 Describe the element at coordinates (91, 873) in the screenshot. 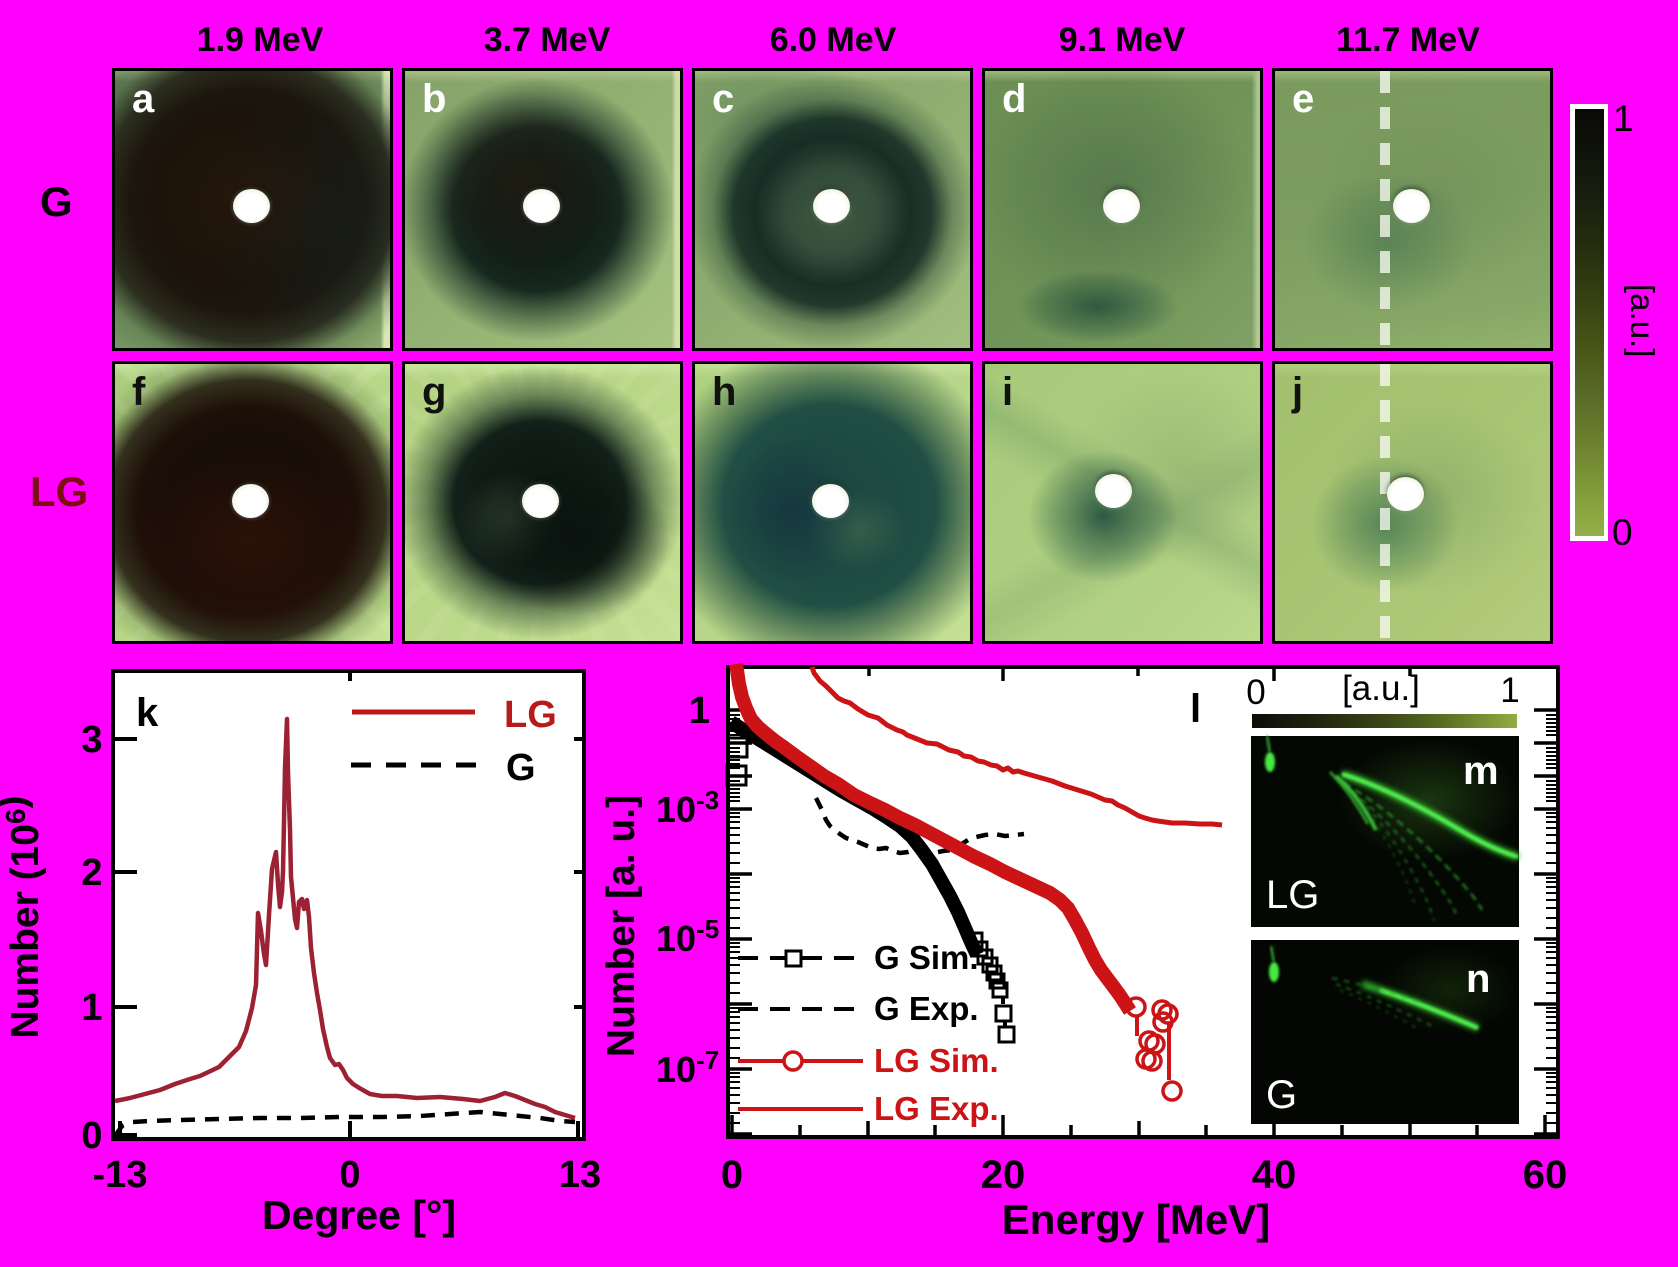

I see `svg-text: 2` at that location.